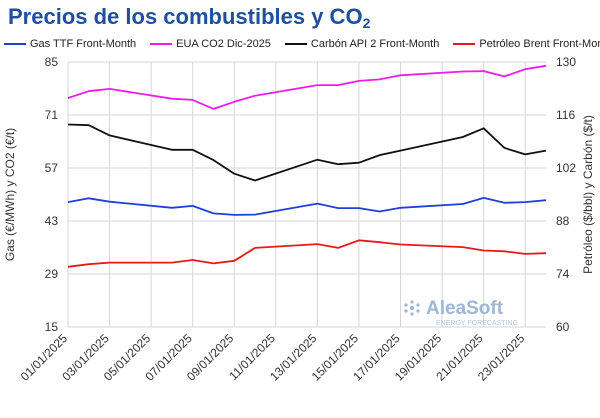  What do you see at coordinates (375, 44) in the screenshot?
I see `legend-label: Carbón API 2 Front-Month` at bounding box center [375, 44].